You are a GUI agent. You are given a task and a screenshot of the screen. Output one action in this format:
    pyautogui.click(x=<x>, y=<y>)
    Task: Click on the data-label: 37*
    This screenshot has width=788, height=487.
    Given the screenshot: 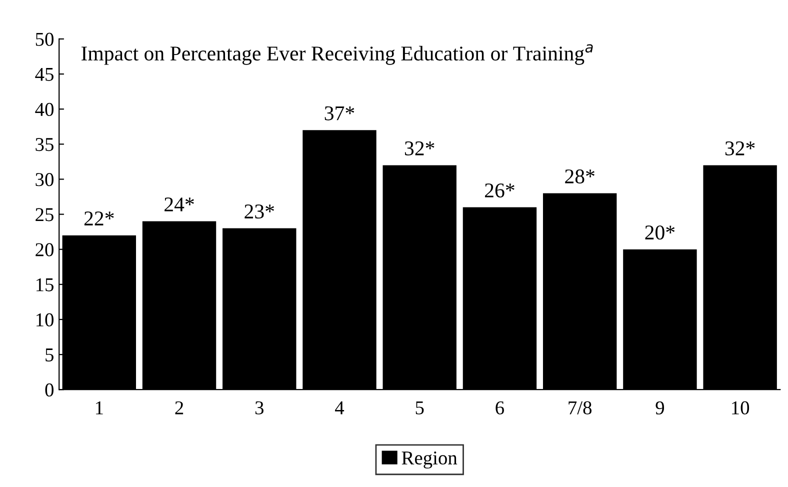 What is the action you would take?
    pyautogui.click(x=339, y=113)
    